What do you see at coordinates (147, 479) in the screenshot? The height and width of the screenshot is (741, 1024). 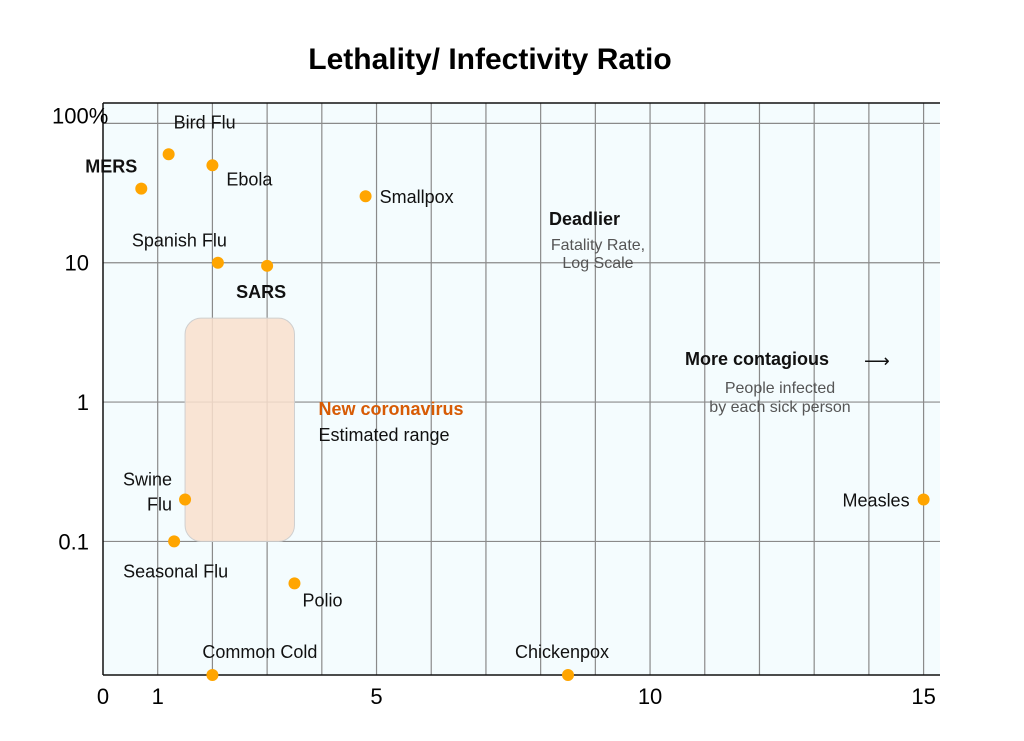 I see `point-label: Swine` at bounding box center [147, 479].